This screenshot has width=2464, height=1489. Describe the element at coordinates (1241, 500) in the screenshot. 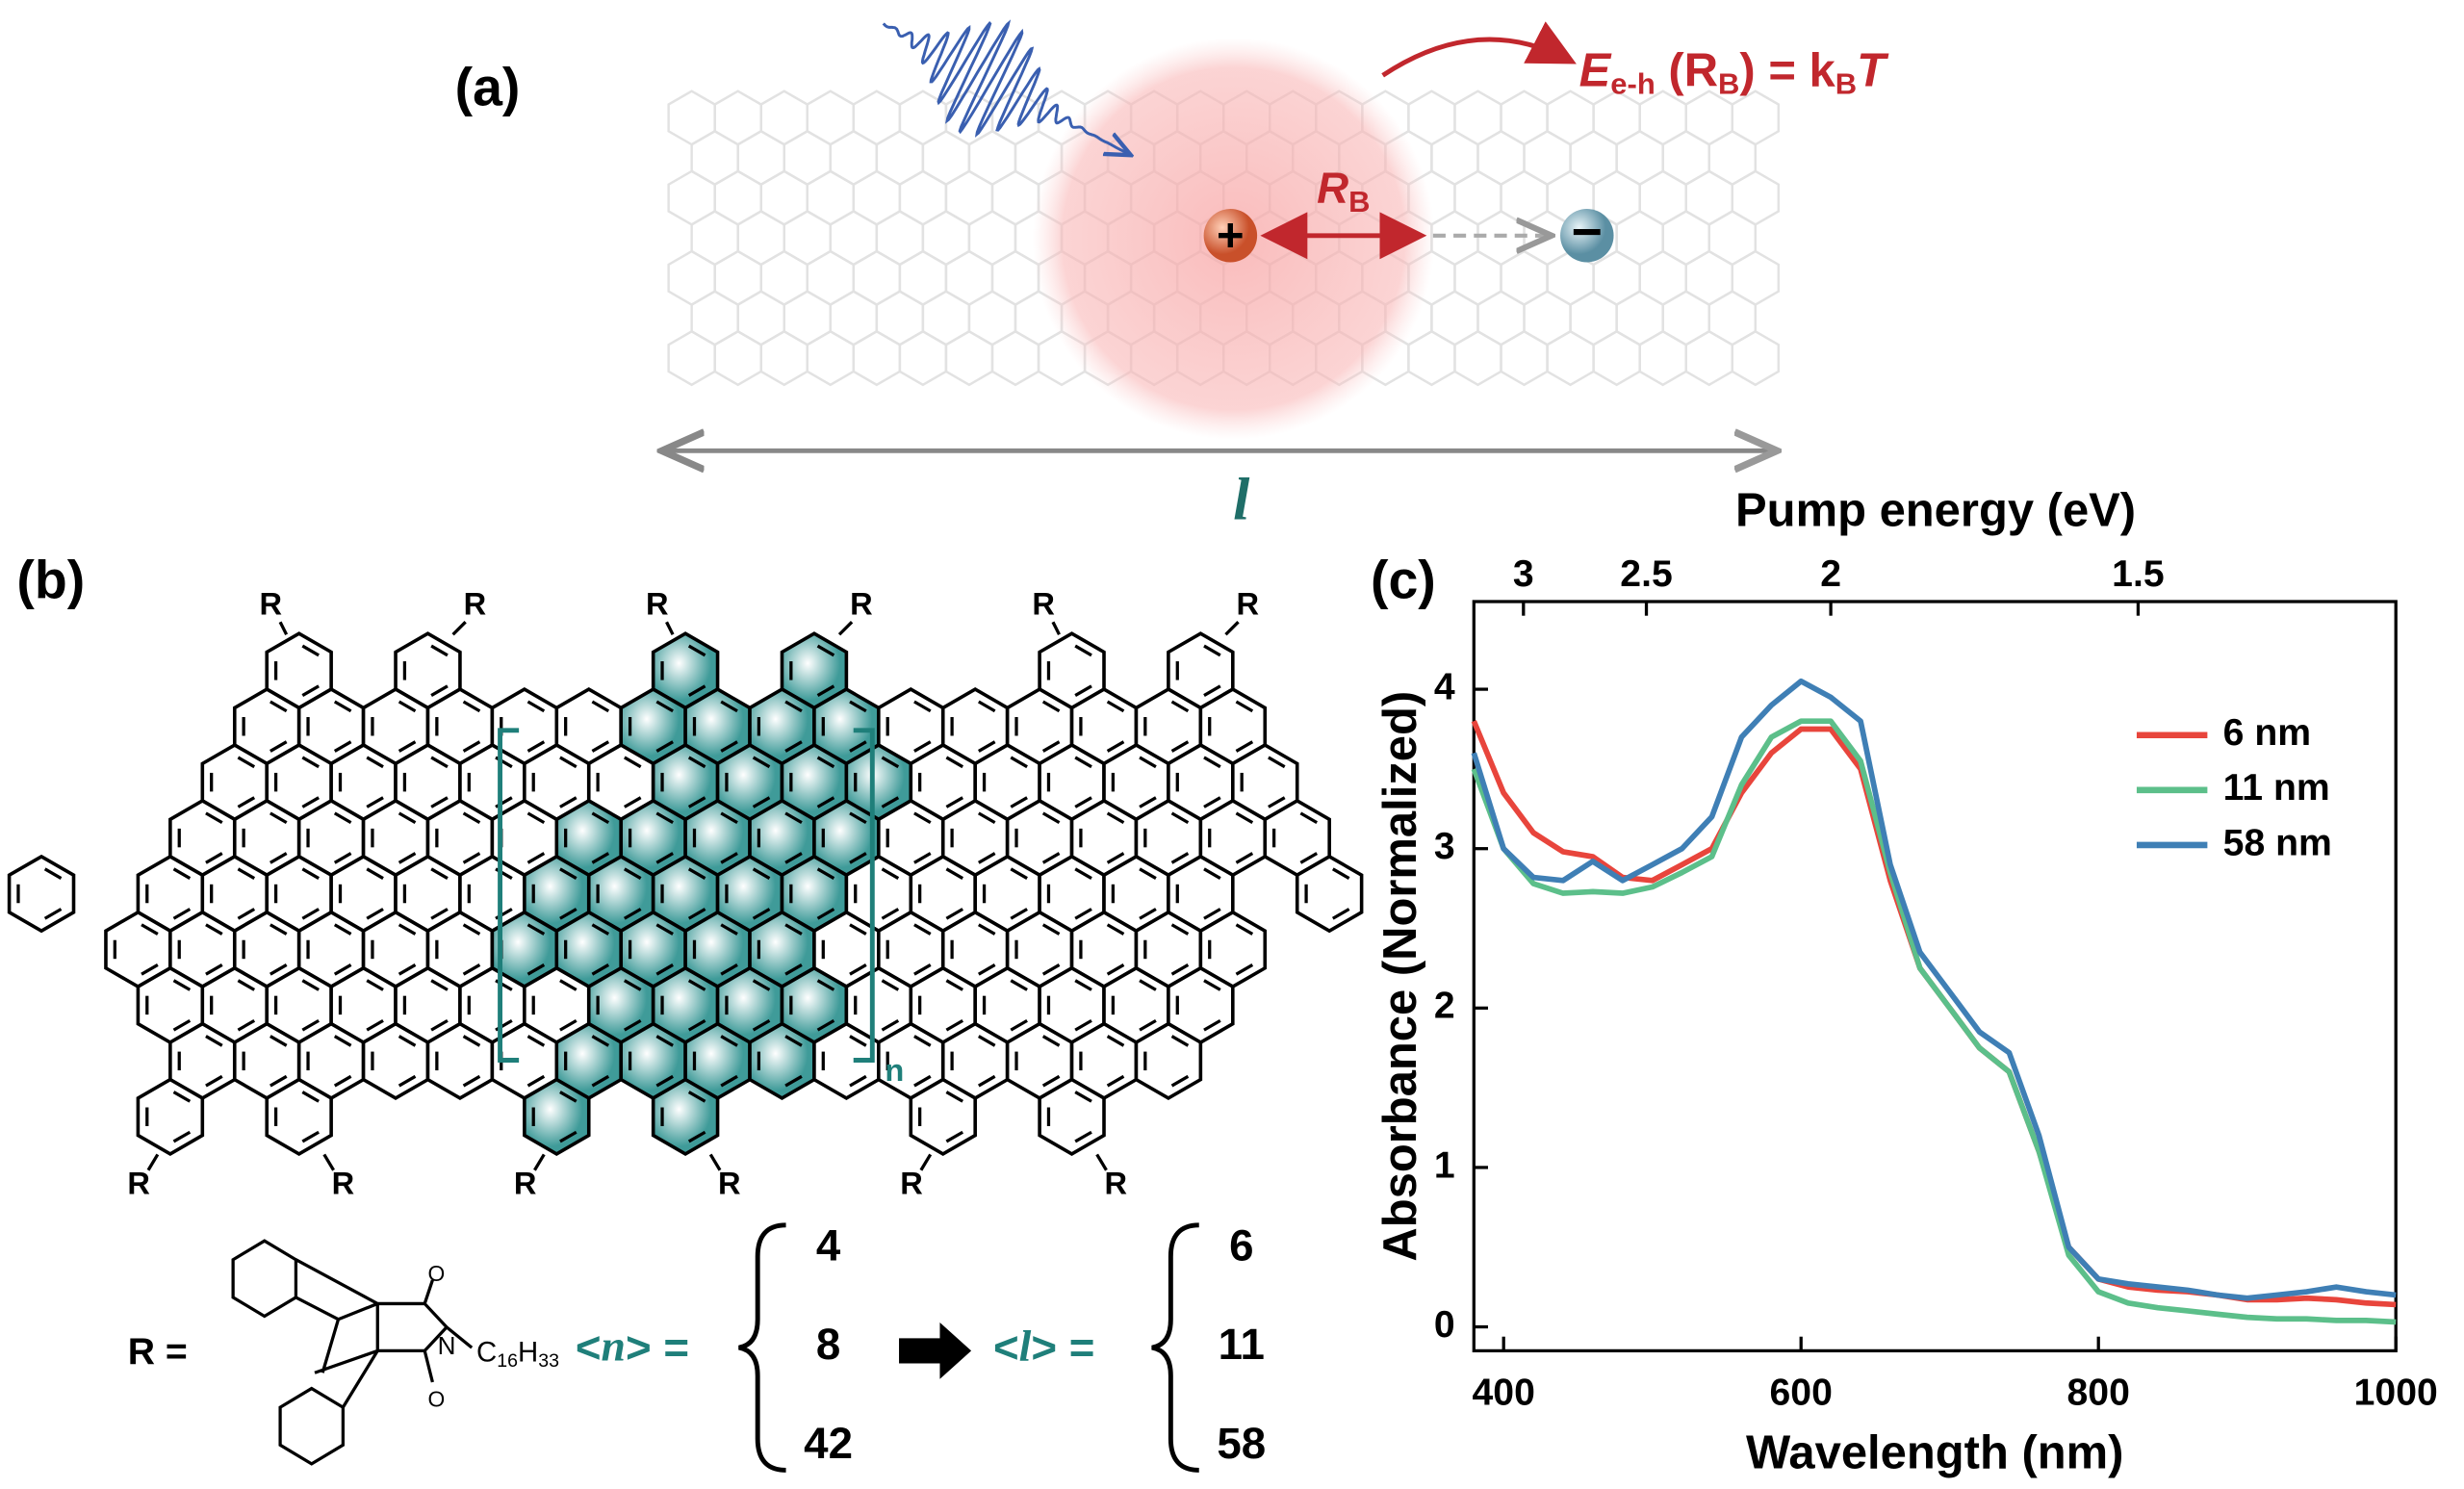

I see `length-label: l` at that location.